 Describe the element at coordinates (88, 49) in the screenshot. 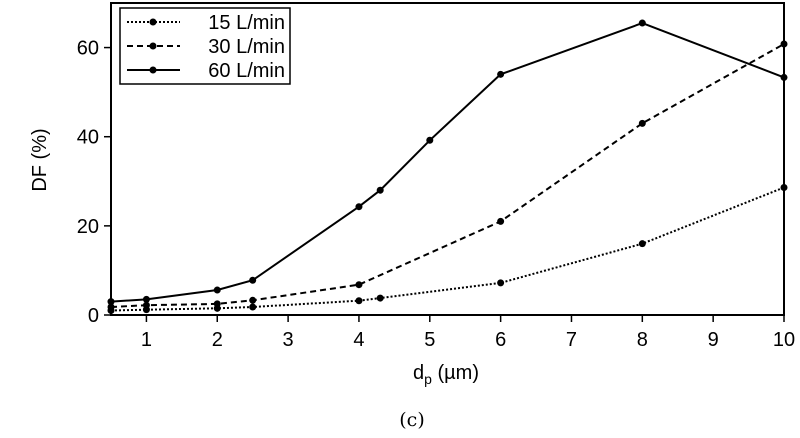

I see `y-tick-label: 60` at that location.